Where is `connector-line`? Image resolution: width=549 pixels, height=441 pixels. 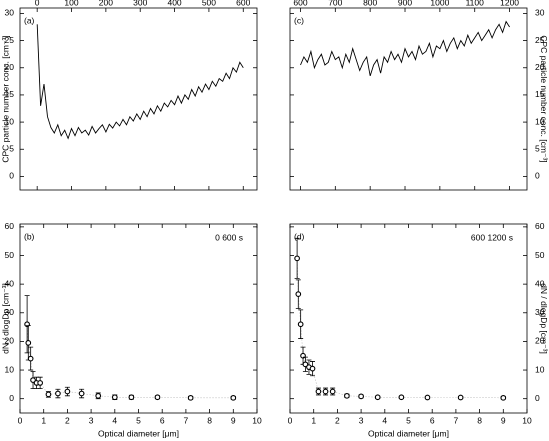
connector-line is located at coordinates (130, 361).